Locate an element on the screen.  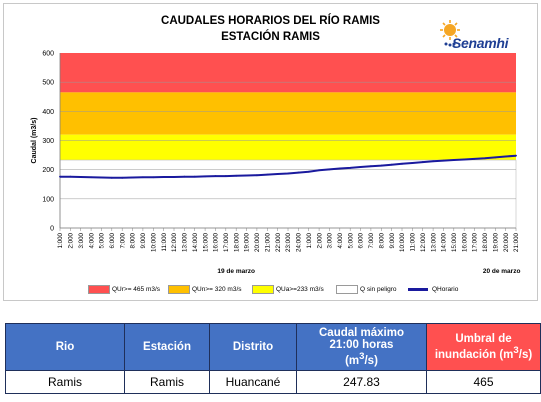
legend-swatch-safe is located at coordinates (347, 289).